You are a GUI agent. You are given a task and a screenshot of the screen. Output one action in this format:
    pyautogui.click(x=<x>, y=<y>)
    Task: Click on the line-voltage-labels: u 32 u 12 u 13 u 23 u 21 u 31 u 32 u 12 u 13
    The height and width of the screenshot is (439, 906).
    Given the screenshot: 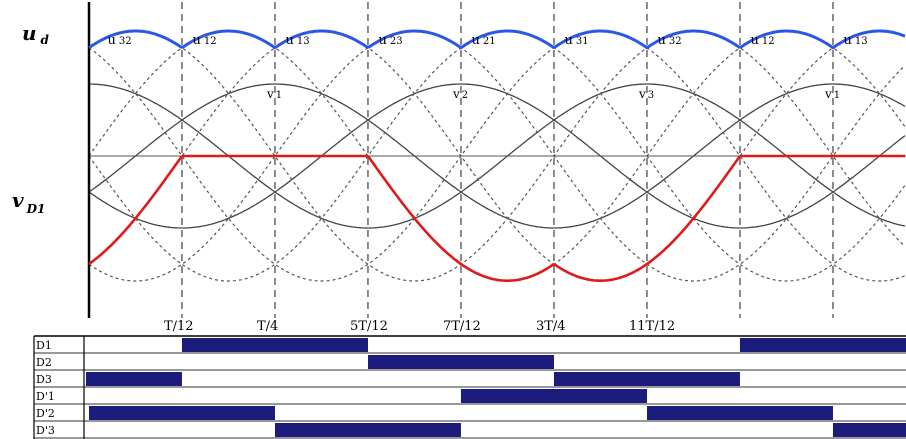 What is the action you would take?
    pyautogui.click(x=487, y=40)
    